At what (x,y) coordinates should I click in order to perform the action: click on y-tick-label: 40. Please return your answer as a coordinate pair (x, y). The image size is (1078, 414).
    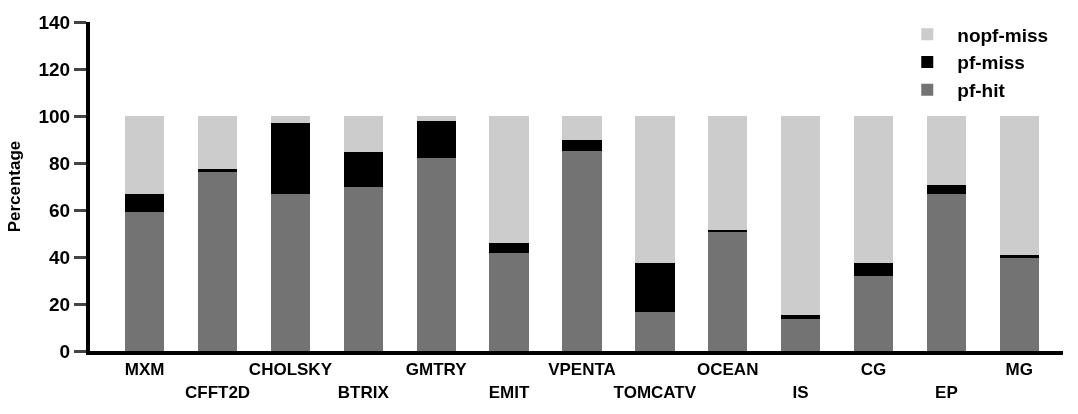
    Looking at the image, I should click on (60, 257).